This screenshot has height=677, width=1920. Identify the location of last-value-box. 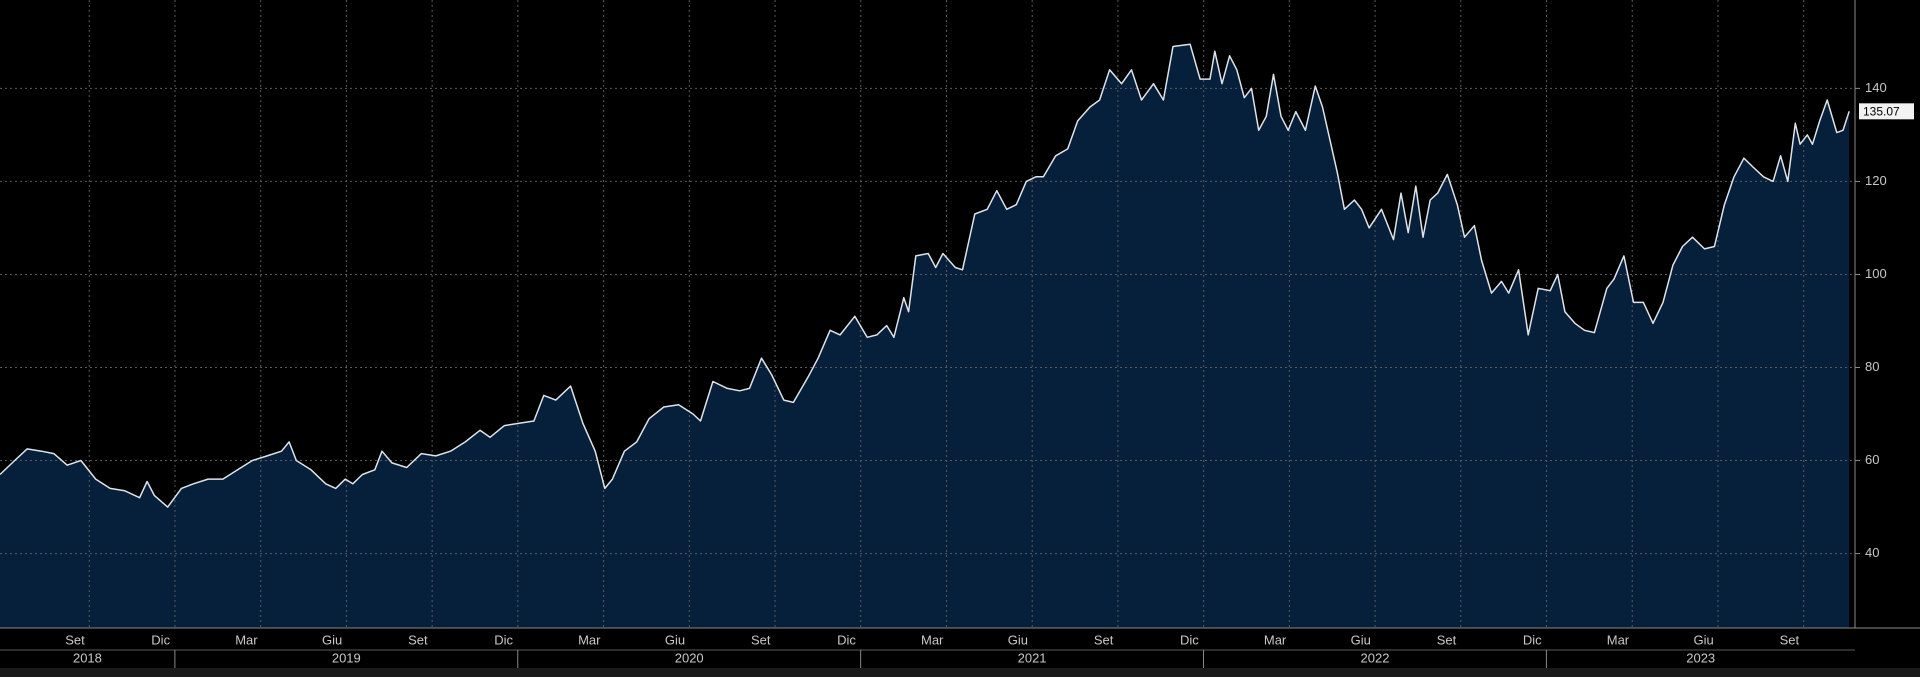
(1886, 111).